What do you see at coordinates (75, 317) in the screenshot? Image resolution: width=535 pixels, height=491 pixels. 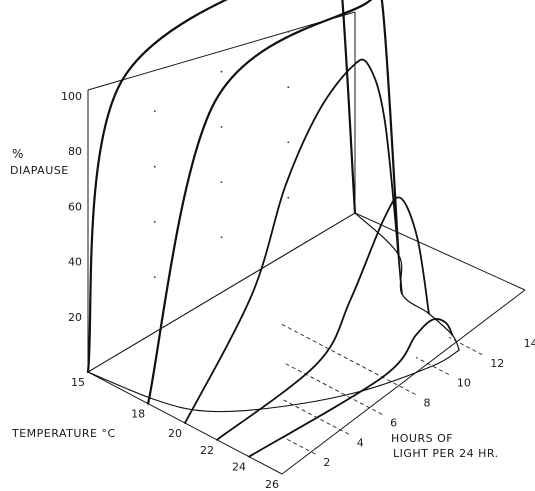 I see `z-tick-label: 20` at bounding box center [75, 317].